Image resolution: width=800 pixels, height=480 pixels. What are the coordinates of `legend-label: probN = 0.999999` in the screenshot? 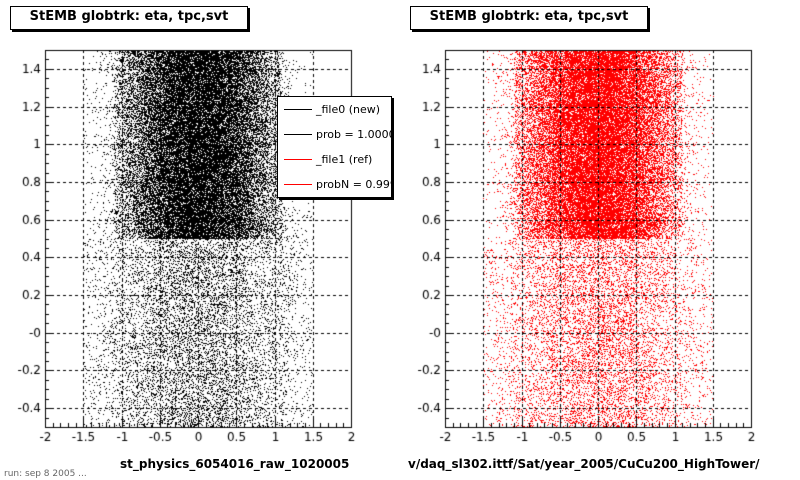 It's located at (353, 184).